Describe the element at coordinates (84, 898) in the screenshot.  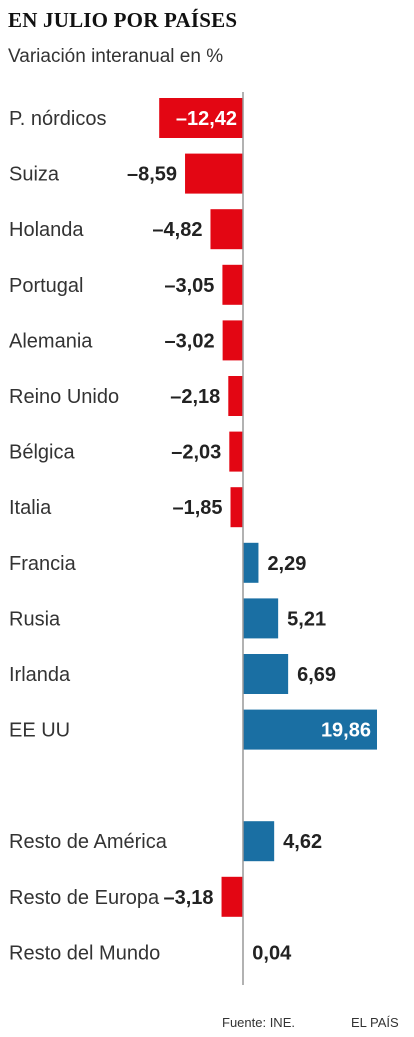
I see `category-label: Resto de Europa` at that location.